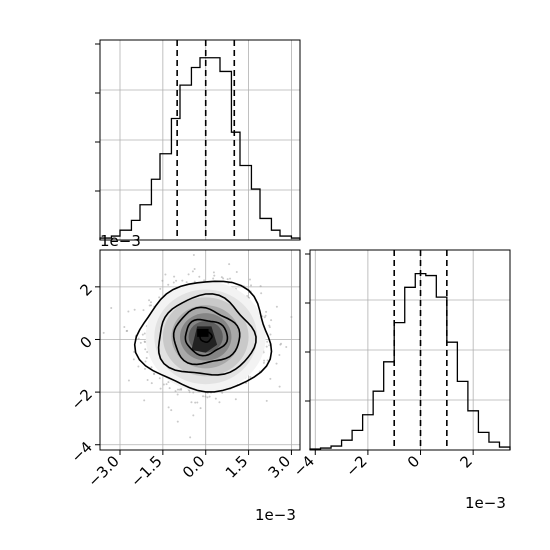 This screenshot has width=550, height=550. Describe the element at coordinates (275, 515) in the screenshot. I see `joint-x-offset-label: 1e−3` at that location.